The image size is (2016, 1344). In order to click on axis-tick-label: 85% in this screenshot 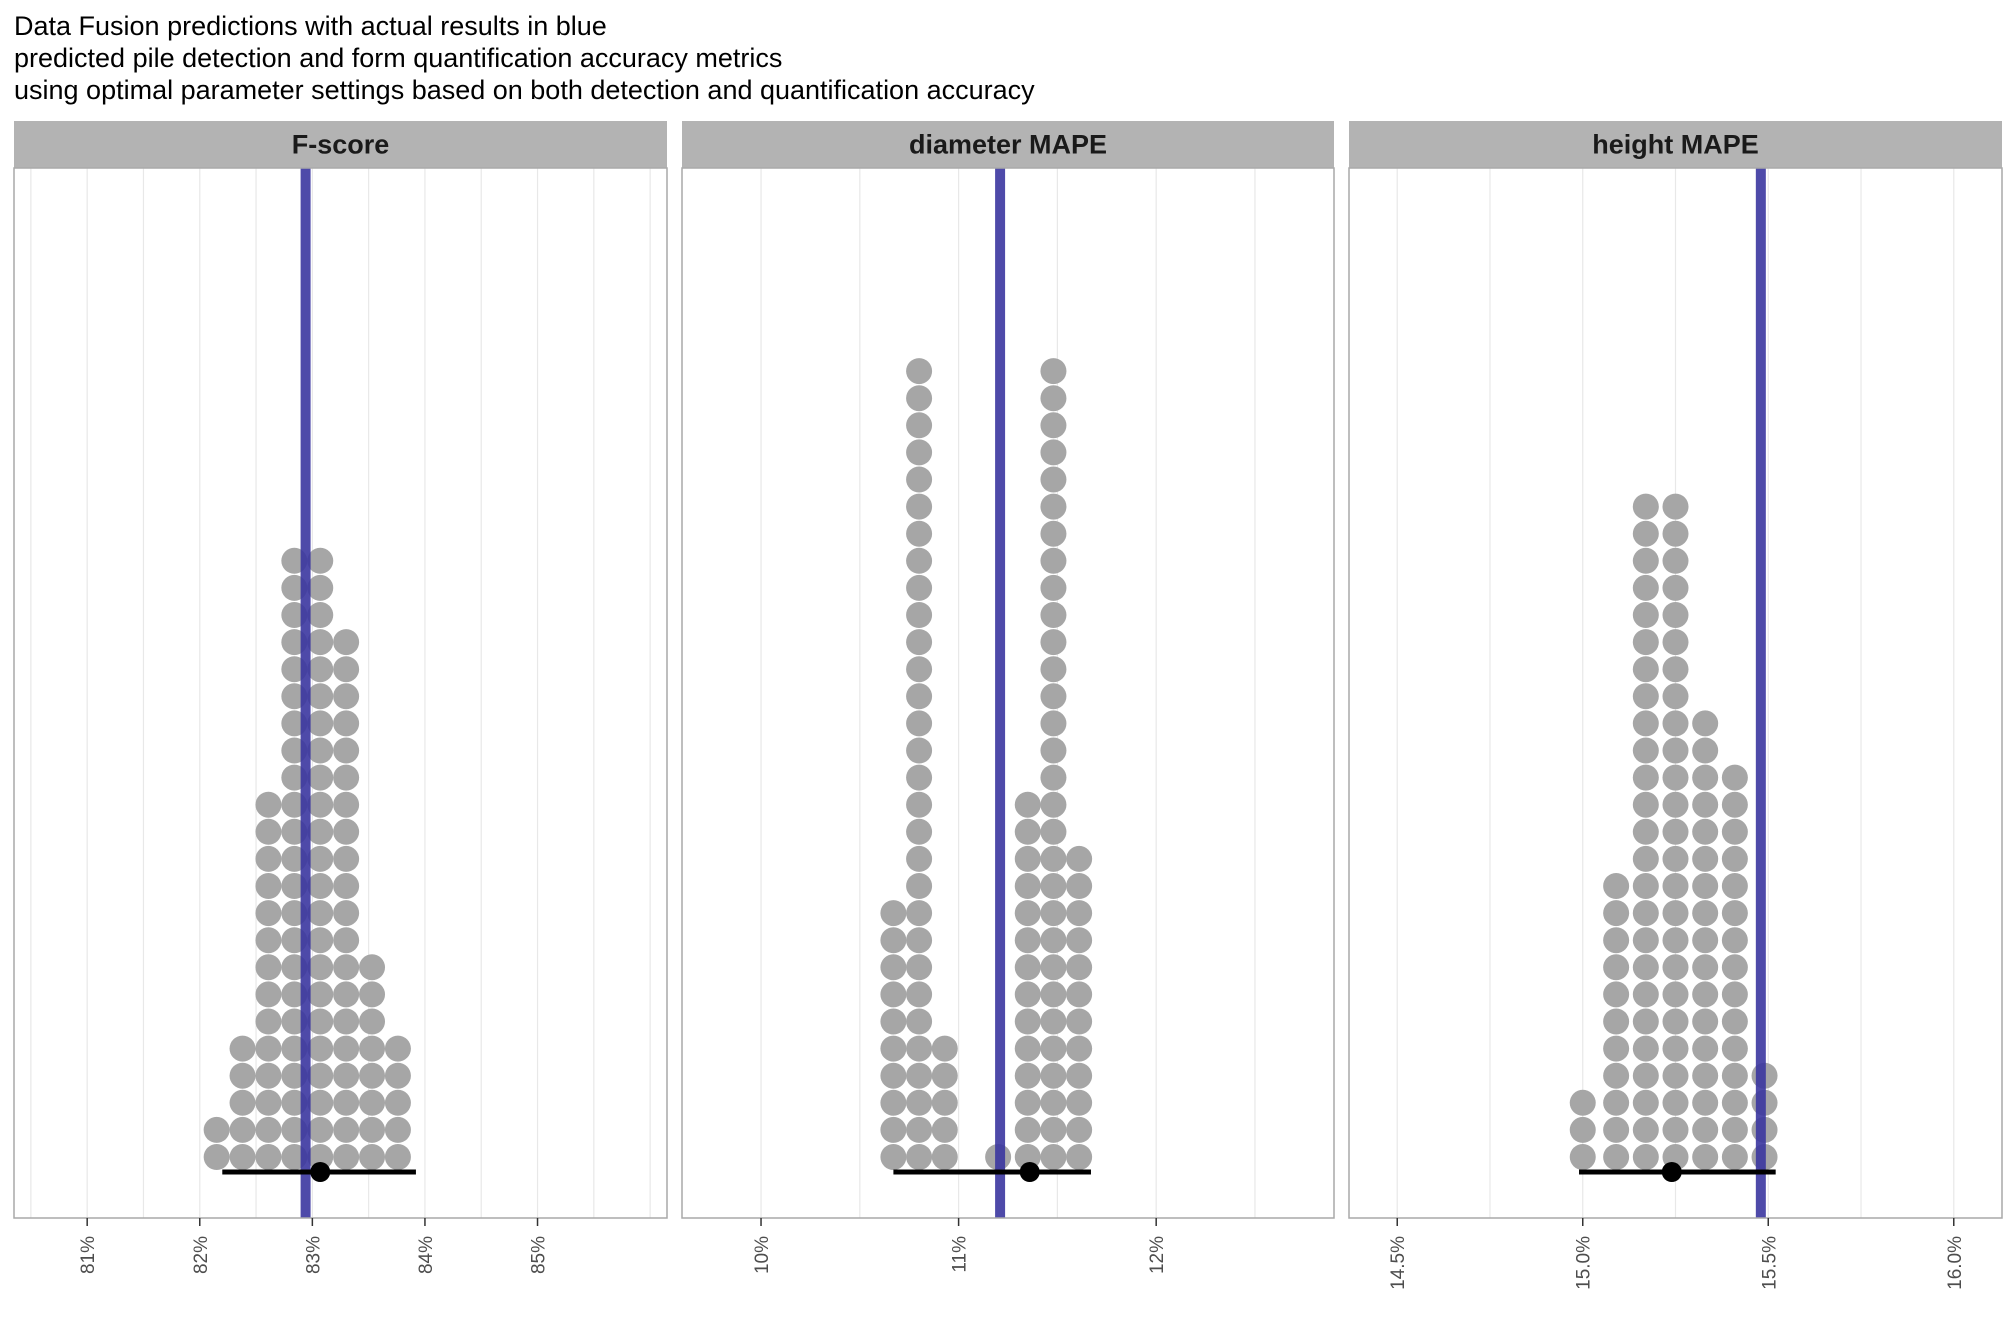, I will do `click(539, 1255)`.